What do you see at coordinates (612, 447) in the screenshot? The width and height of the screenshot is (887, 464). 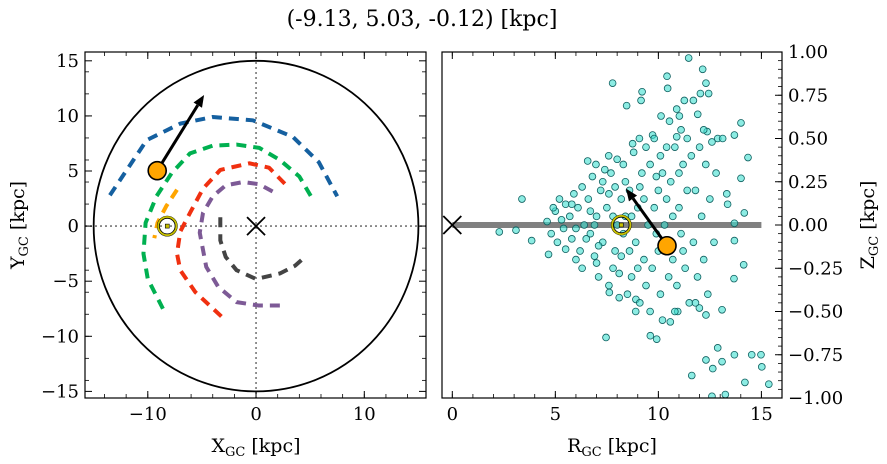 I see `right-x-axis-label: RGC [kpc]` at bounding box center [612, 447].